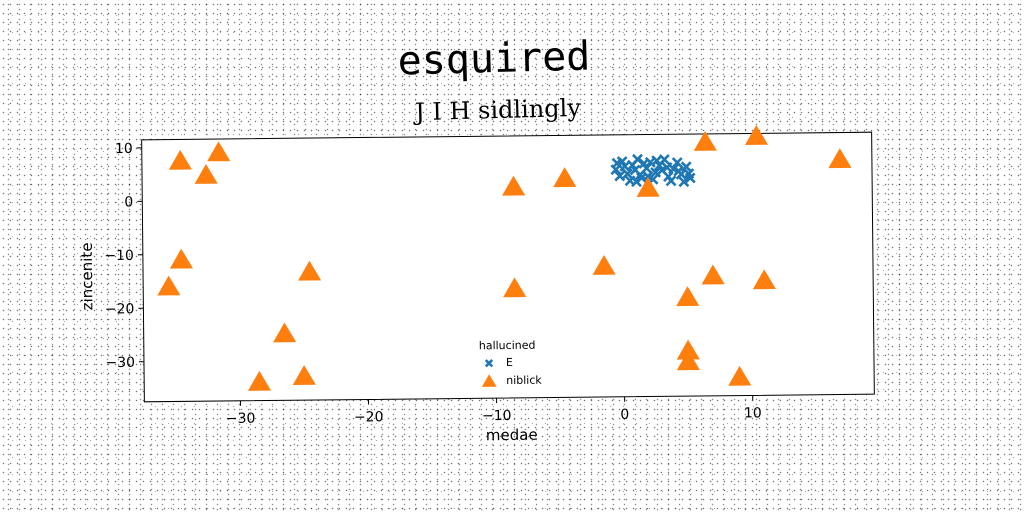 This screenshot has height=512, width=1024. Describe the element at coordinates (120, 363) in the screenshot. I see `y-tick-label: −30` at that location.